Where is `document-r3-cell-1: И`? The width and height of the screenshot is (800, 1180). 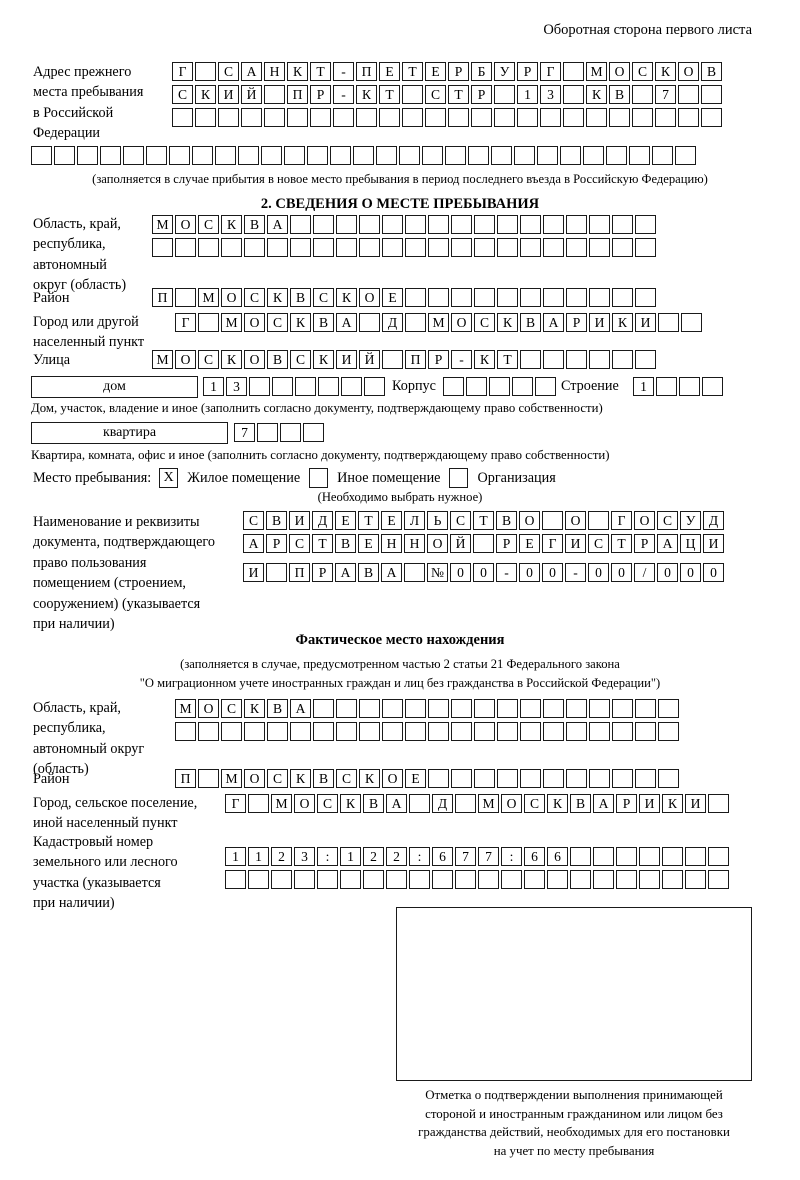 document-r3-cell-1: И is located at coordinates (253, 572).